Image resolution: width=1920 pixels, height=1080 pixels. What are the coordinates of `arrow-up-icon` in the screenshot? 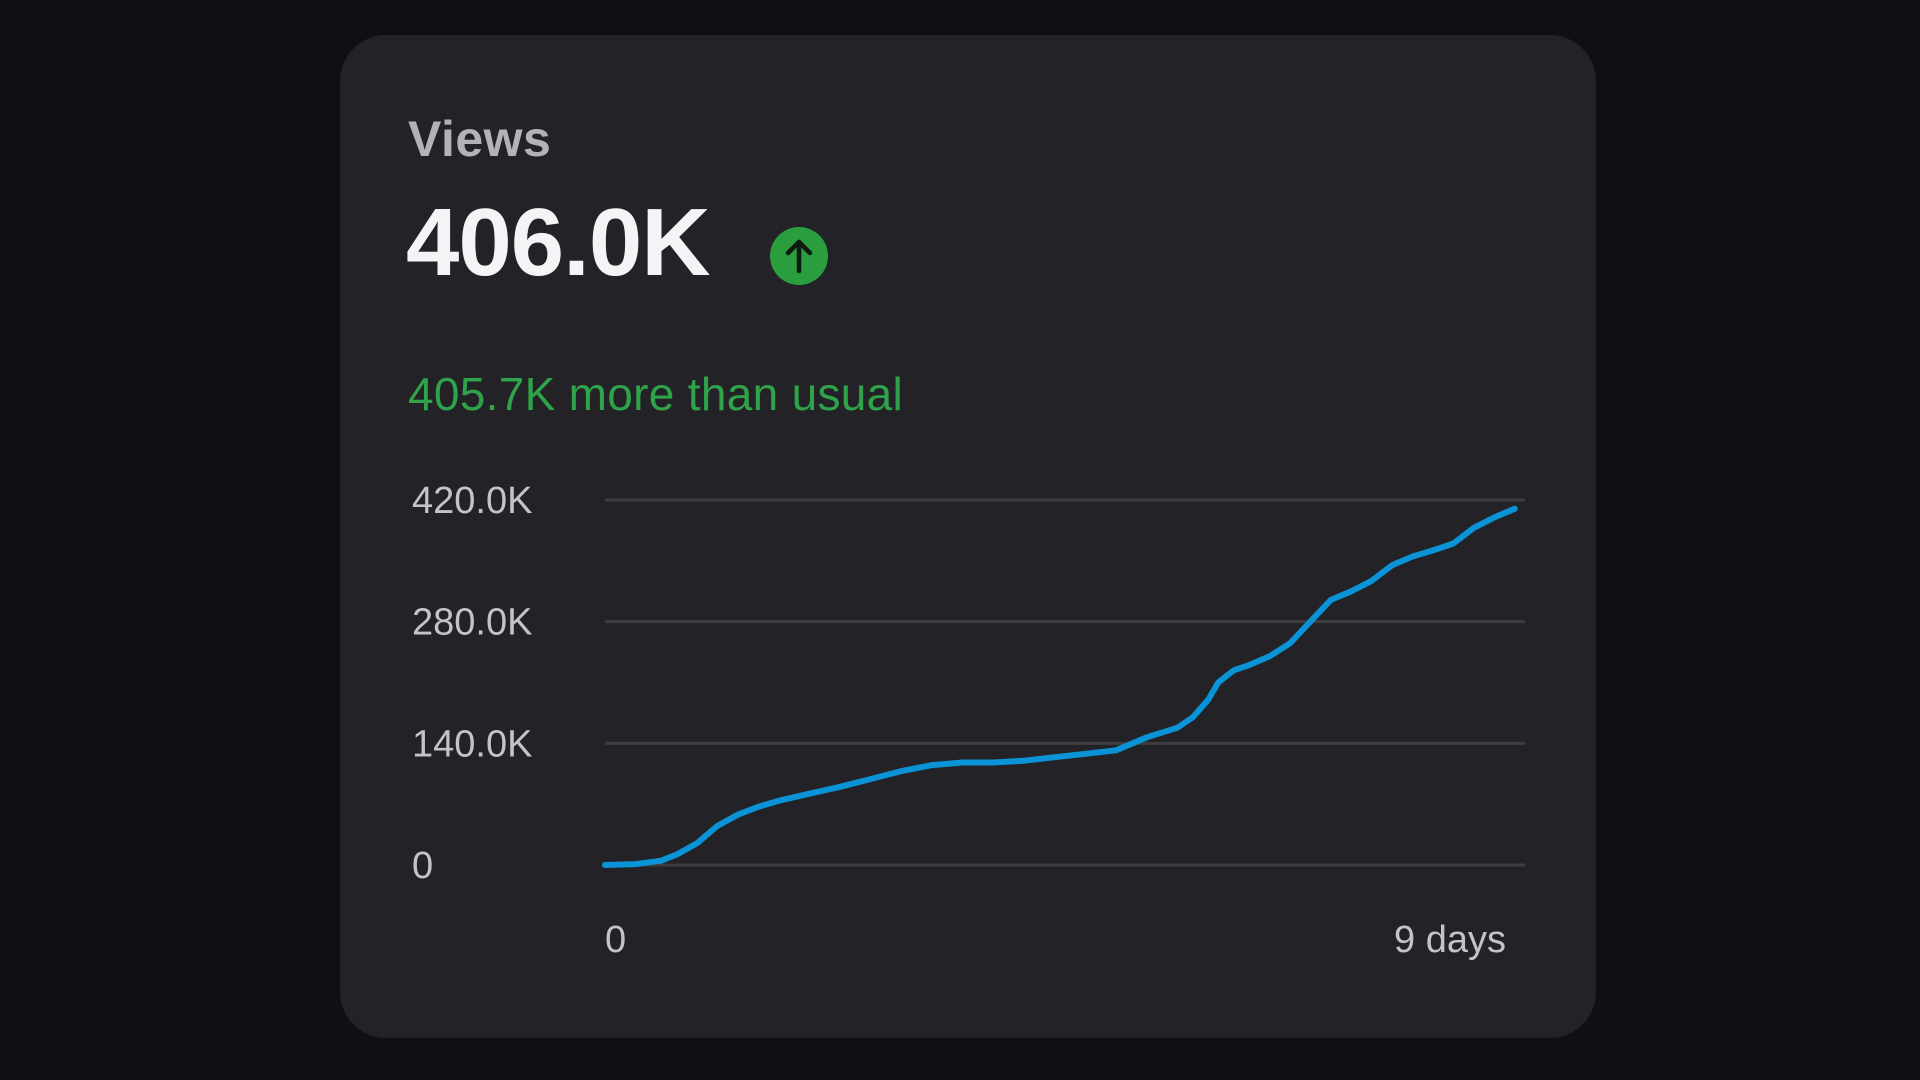 It's located at (799, 256).